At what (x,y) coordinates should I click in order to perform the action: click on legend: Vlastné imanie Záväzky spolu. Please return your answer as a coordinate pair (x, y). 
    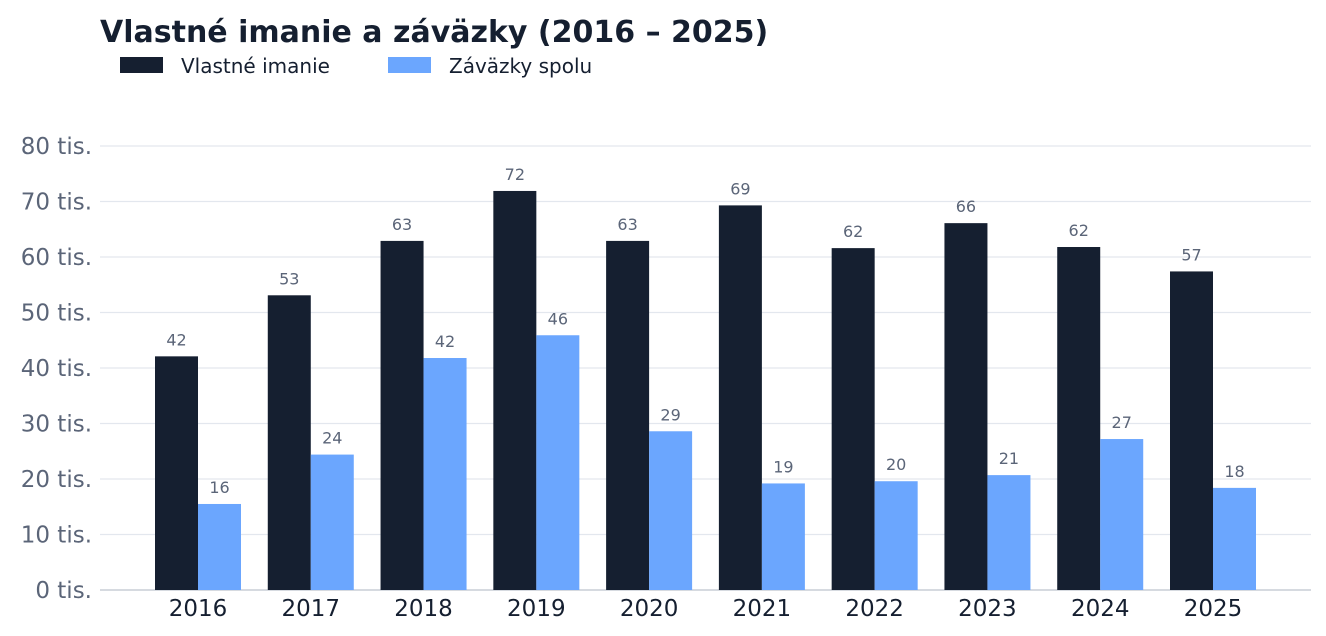
    Looking at the image, I should click on (356, 66).